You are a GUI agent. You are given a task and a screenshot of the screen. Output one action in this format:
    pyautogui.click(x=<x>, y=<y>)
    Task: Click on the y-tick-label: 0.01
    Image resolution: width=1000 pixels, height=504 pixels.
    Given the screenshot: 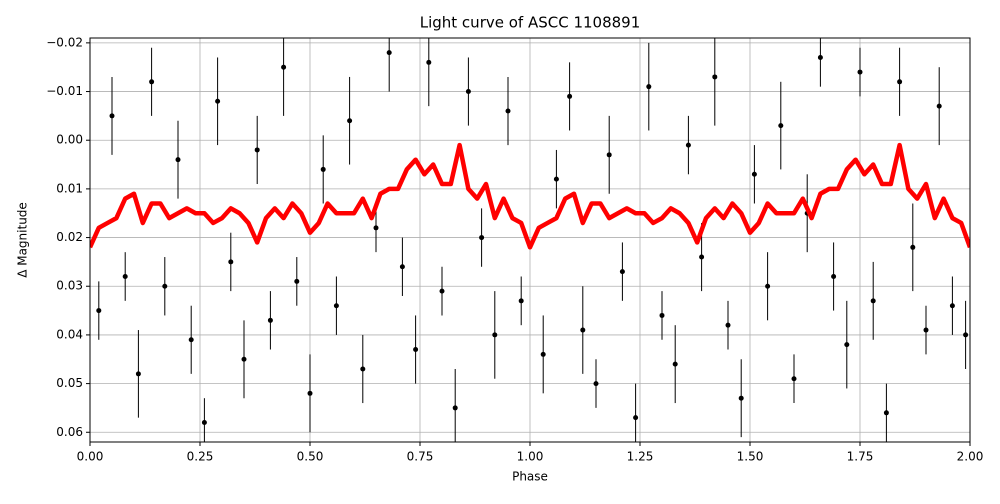 What is the action you would take?
    pyautogui.click(x=69, y=188)
    